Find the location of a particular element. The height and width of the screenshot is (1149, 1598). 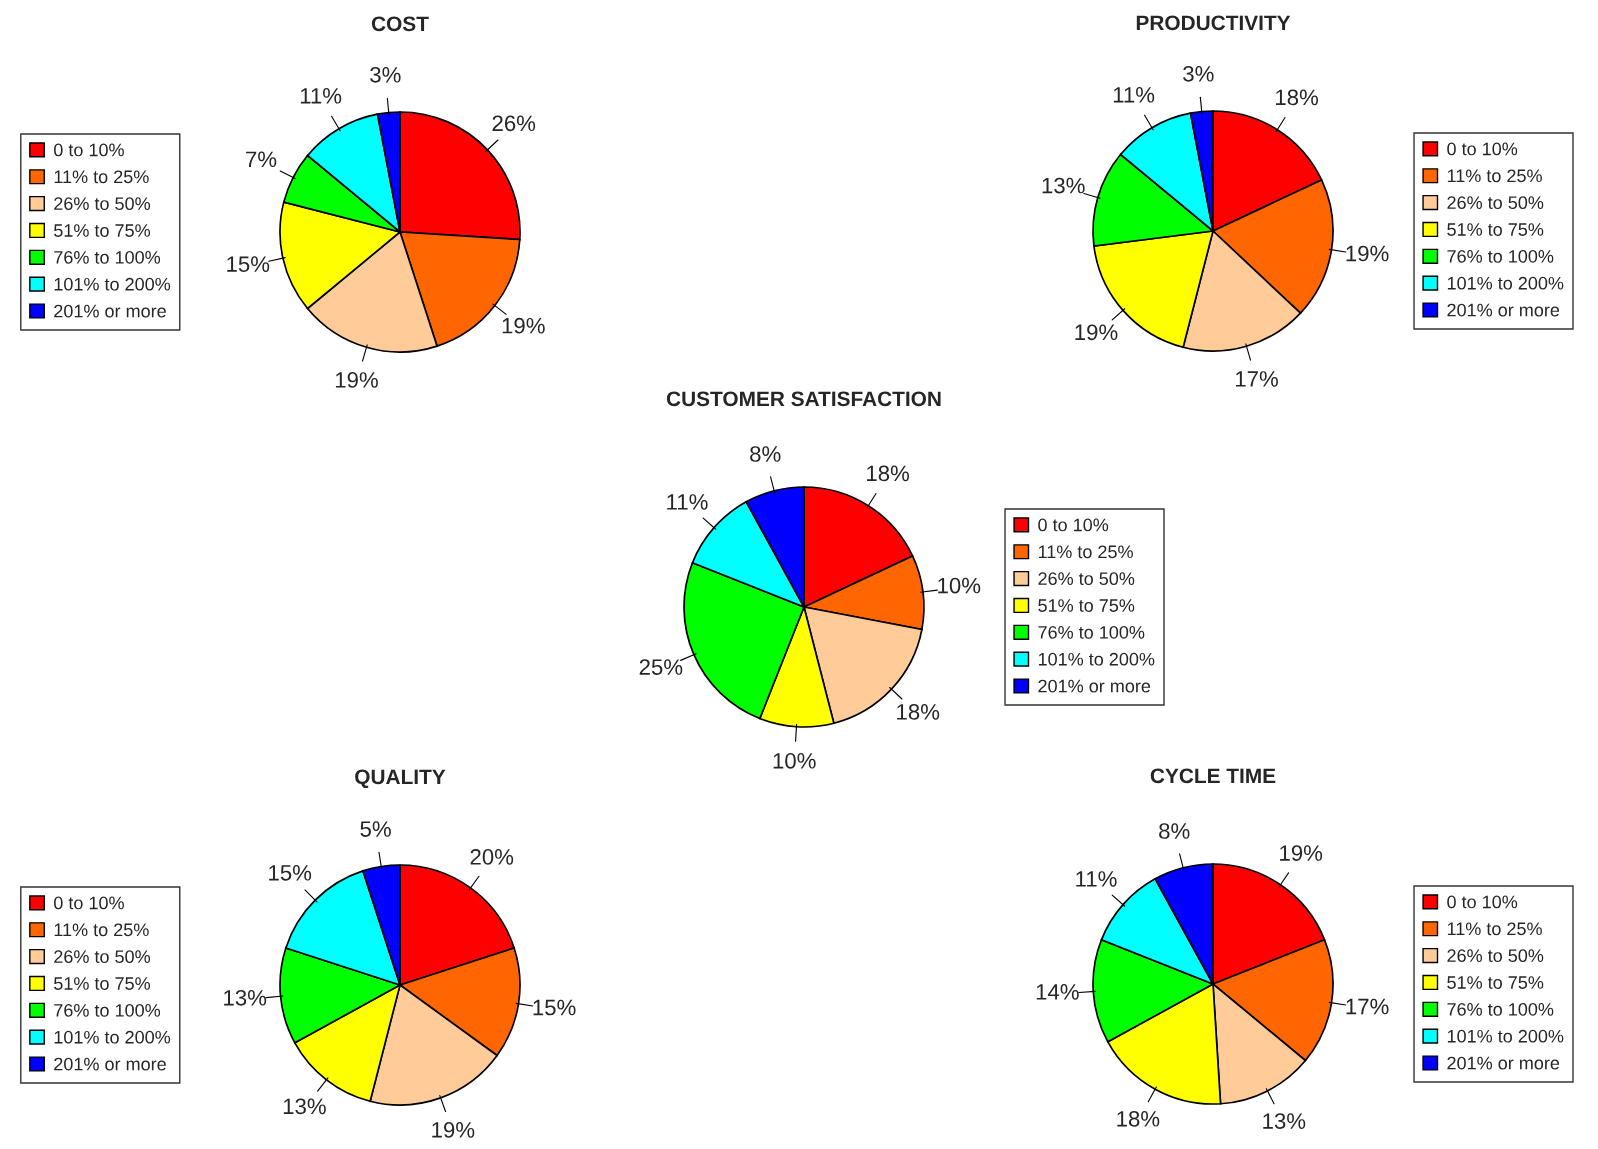

data-label: 14% is located at coordinates (1057, 992).